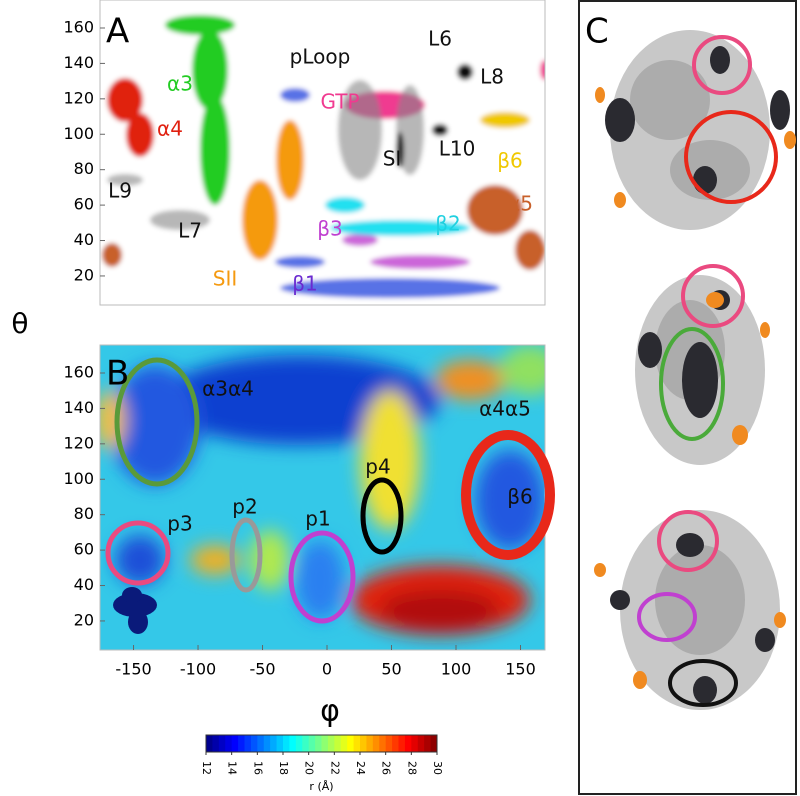 The image size is (800, 796). Describe the element at coordinates (386, 768) in the screenshot. I see `colorbar-tick-label: 26` at that location.